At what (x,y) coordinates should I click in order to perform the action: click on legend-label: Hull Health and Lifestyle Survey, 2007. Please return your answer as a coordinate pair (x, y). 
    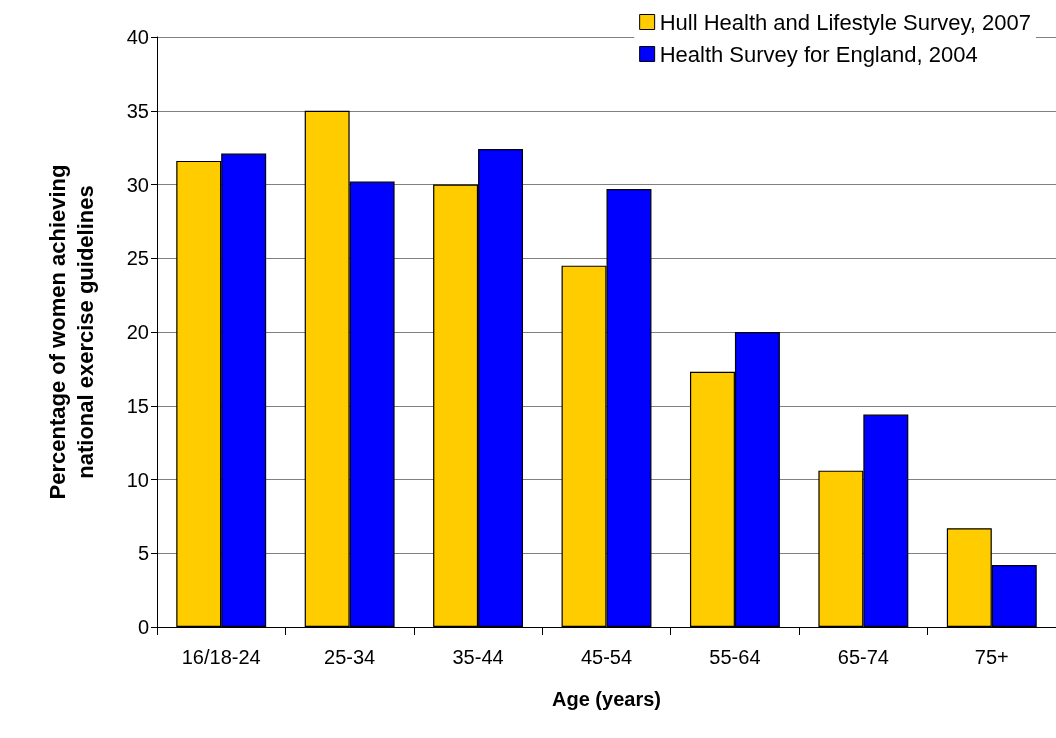
    Looking at the image, I should click on (845, 22).